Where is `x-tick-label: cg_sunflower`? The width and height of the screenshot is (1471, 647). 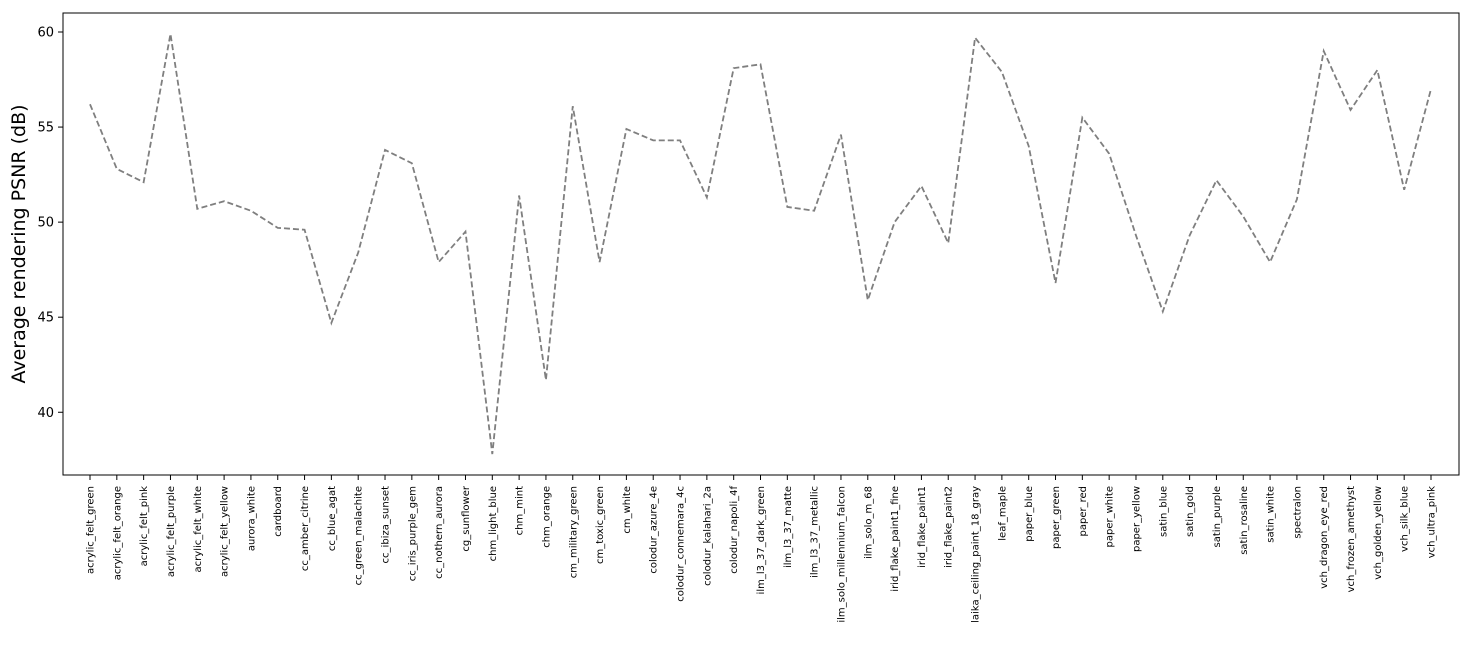
x-tick-label: cg_sunflower is located at coordinates (466, 518).